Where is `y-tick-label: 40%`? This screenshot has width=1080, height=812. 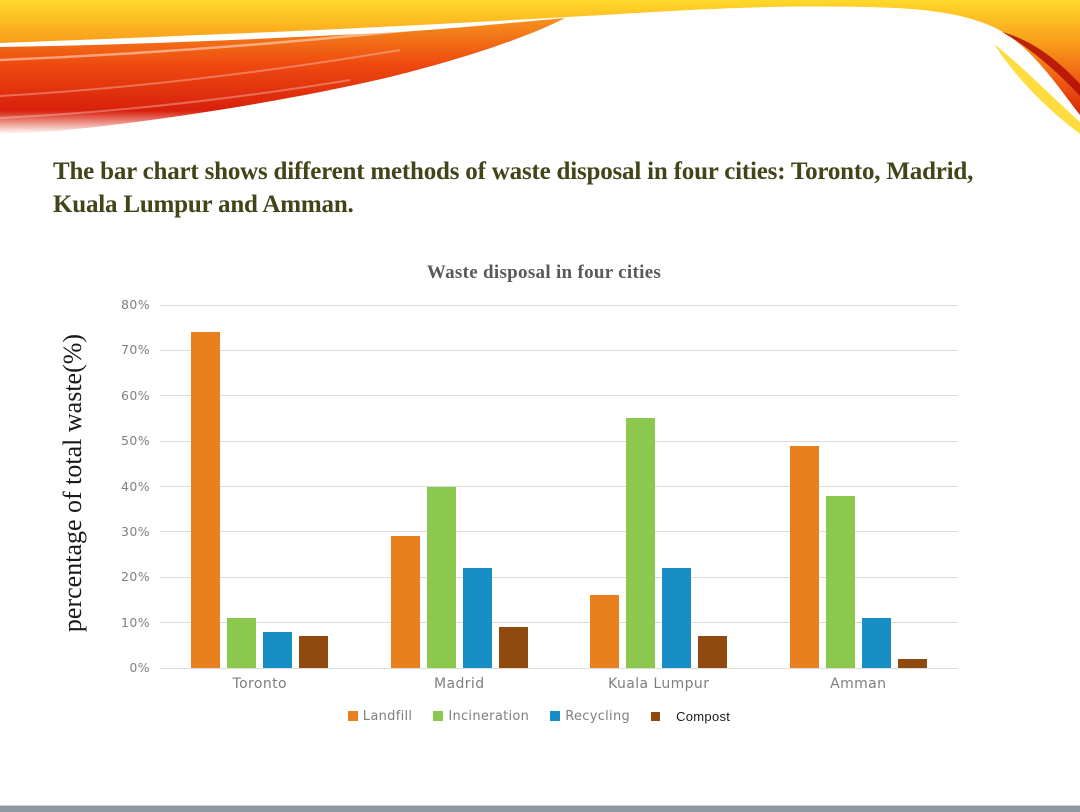
y-tick-label: 40% is located at coordinates (135, 486).